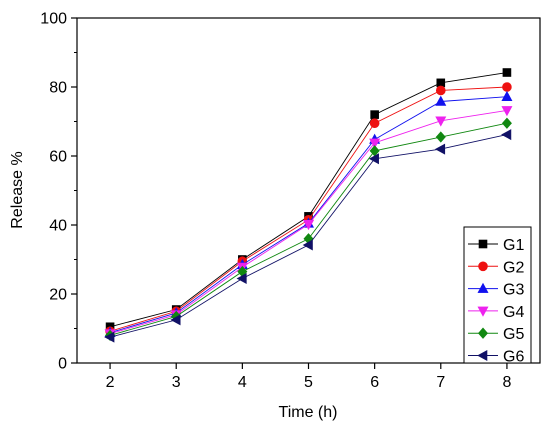 The image size is (550, 434). I want to click on legend-label: G2, so click(513, 267).